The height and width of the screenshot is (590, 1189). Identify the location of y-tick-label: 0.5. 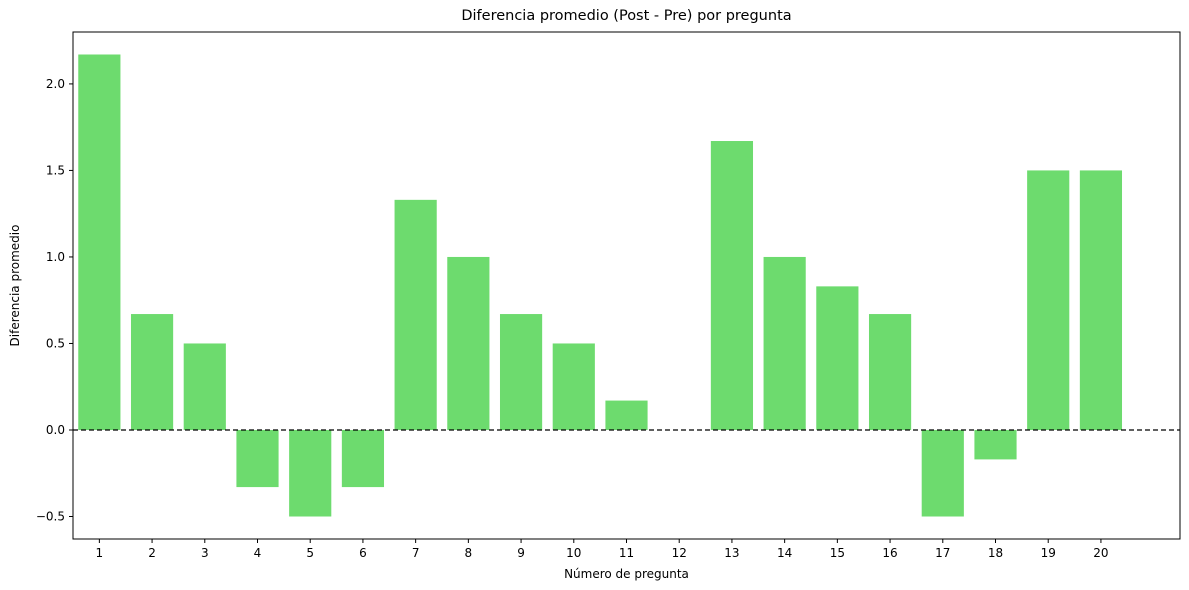
(55, 343).